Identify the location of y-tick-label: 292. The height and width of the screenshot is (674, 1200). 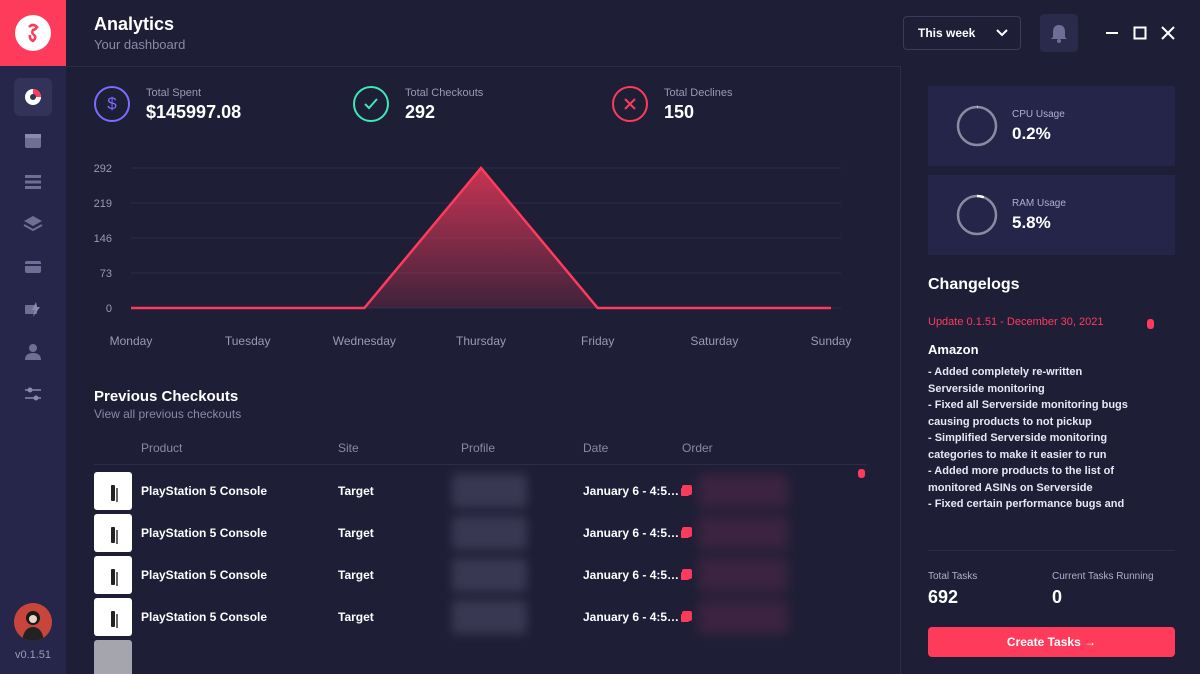
(103, 169).